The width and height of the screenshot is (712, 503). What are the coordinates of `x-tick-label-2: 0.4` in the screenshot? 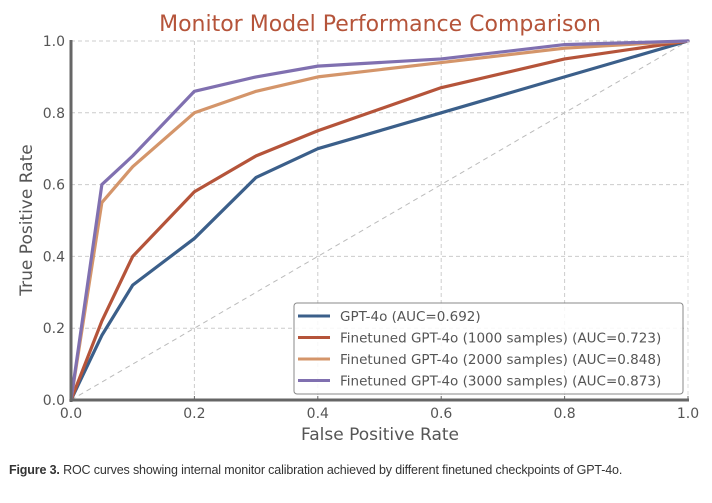 It's located at (318, 414).